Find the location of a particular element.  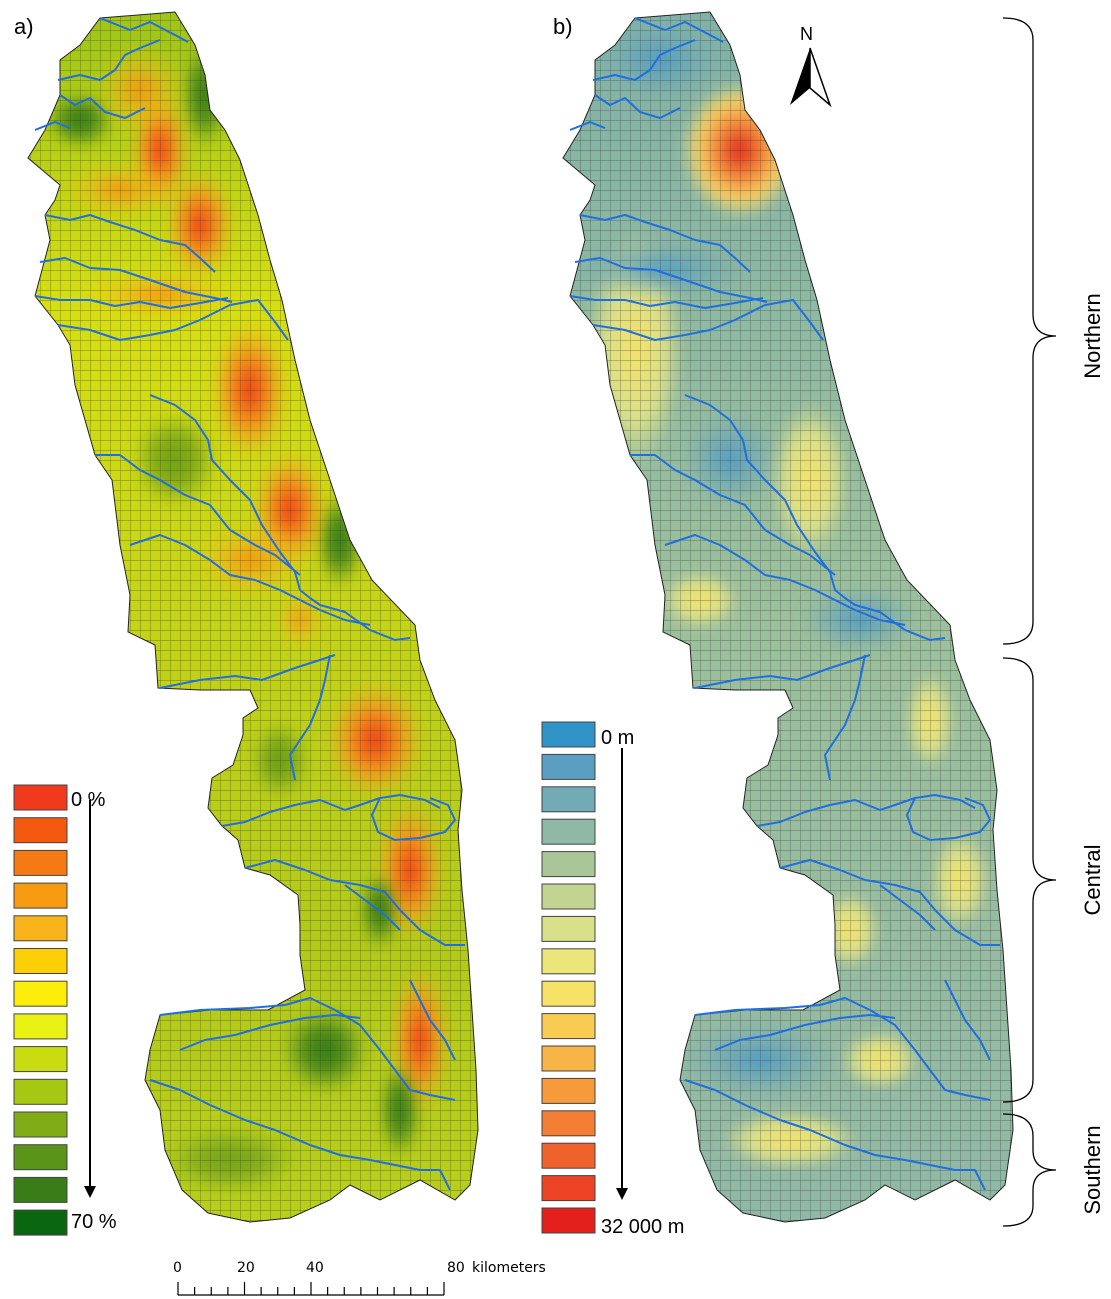

brace-northern is located at coordinates (1029, 331).